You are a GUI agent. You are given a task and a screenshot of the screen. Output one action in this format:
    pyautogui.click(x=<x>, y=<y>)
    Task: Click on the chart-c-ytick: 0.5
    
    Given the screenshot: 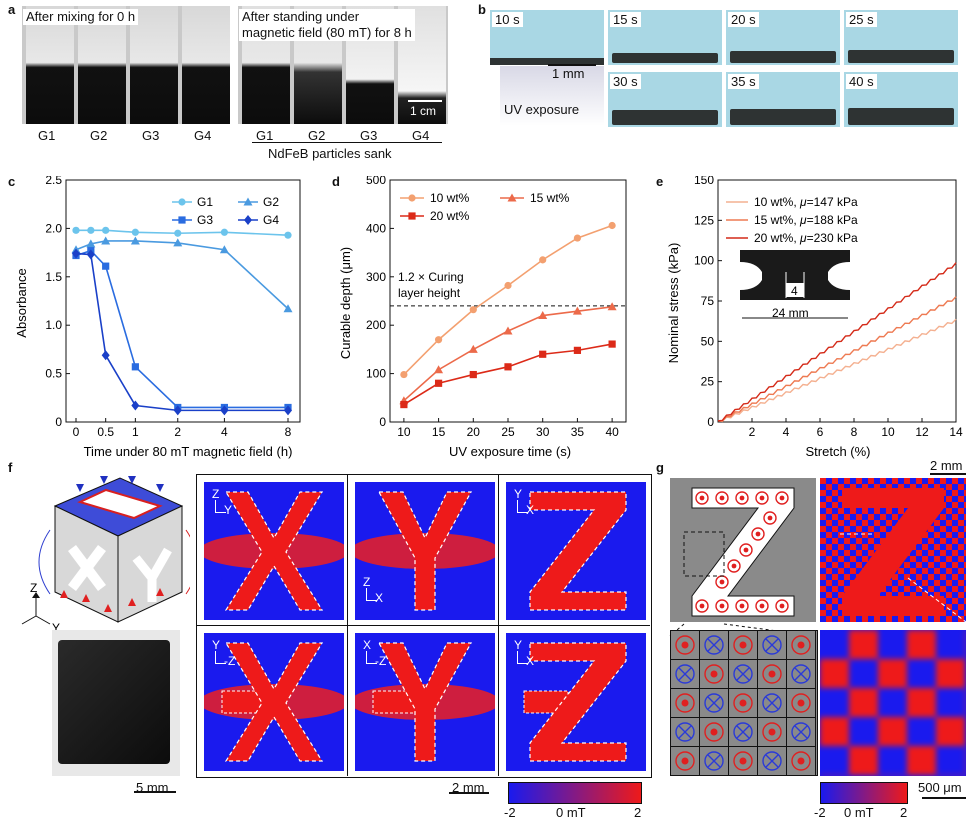 What is the action you would take?
    pyautogui.click(x=53, y=374)
    